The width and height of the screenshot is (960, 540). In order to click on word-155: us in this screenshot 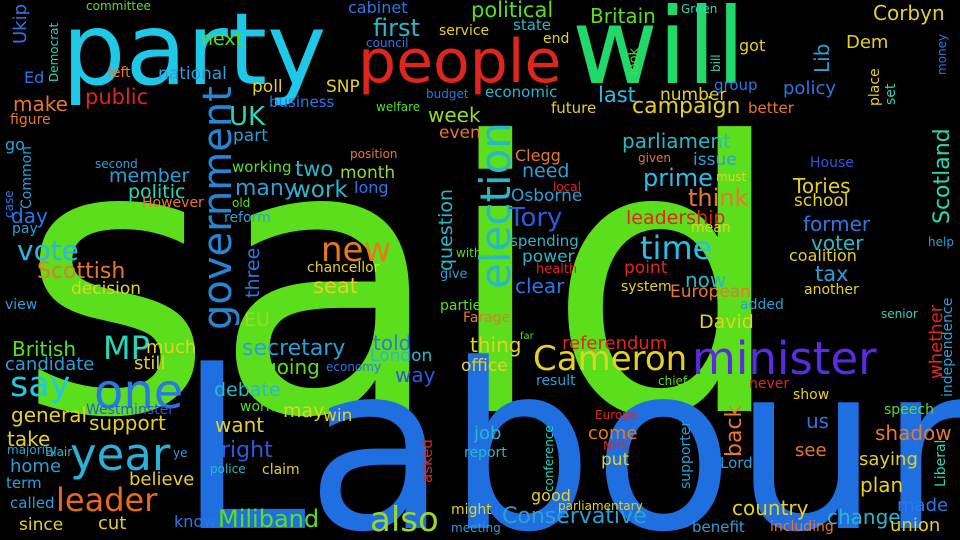, I will do `click(818, 421)`.